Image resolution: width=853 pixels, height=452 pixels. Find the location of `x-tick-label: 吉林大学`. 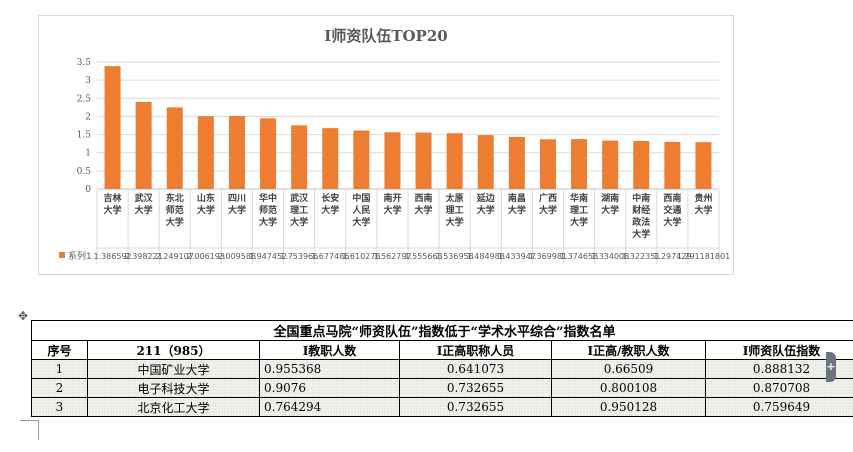

x-tick-label: 吉林大学 is located at coordinates (113, 204).